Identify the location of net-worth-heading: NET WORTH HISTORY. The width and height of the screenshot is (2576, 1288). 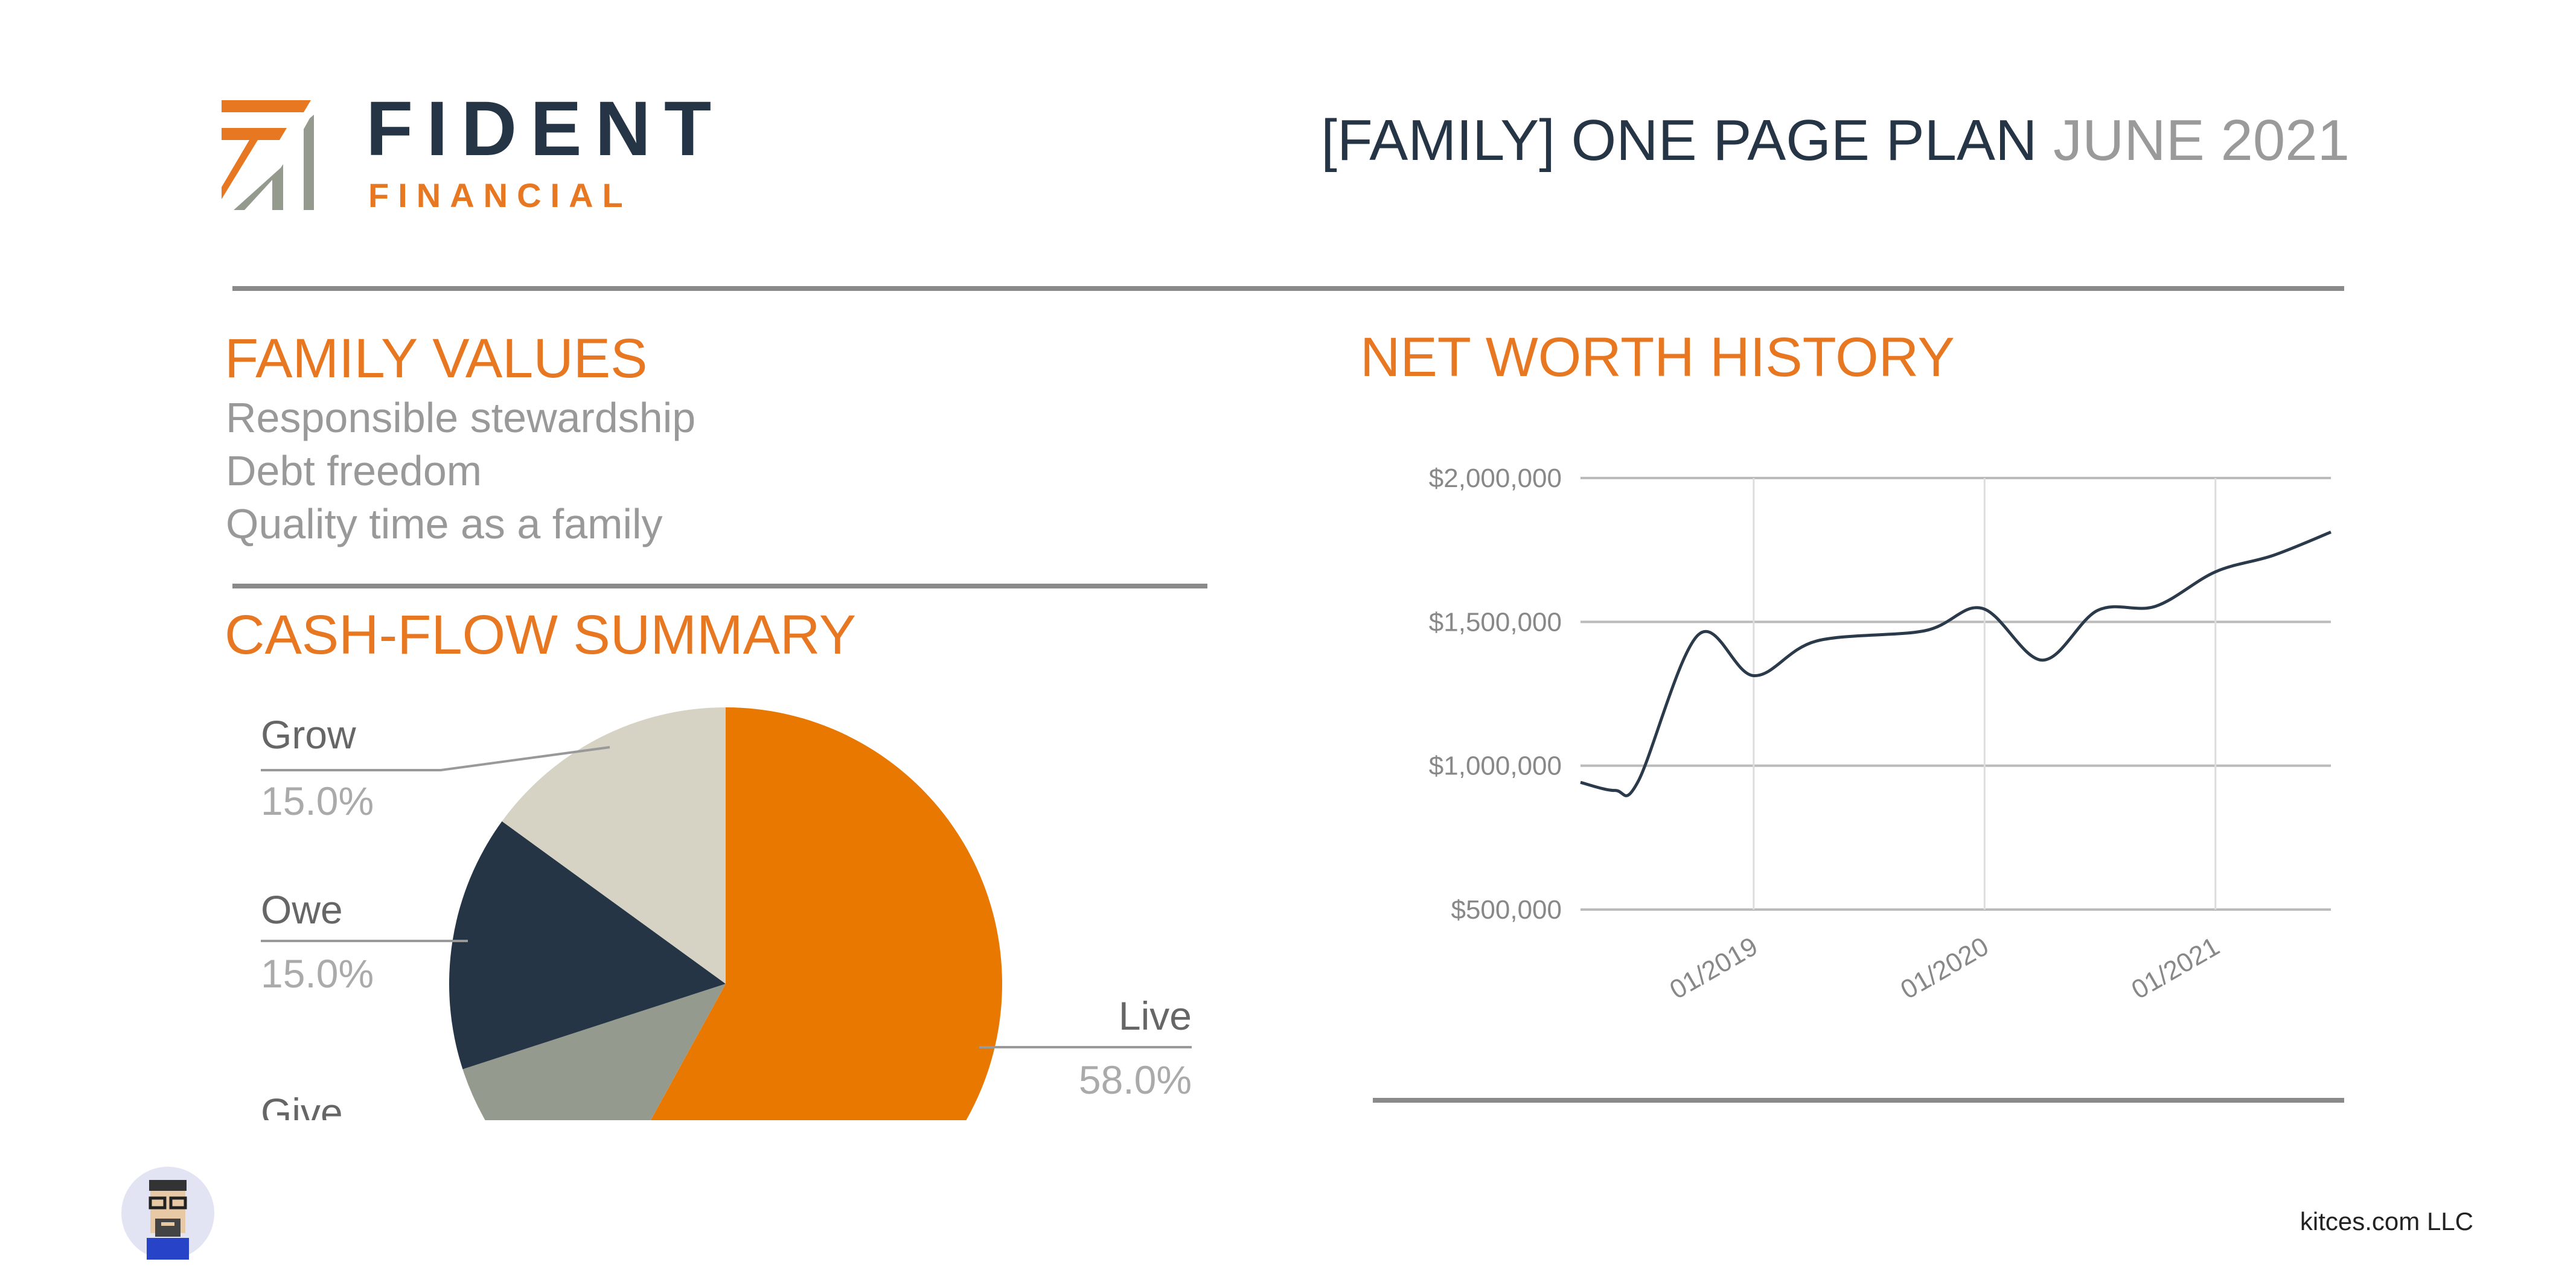
(1658, 357).